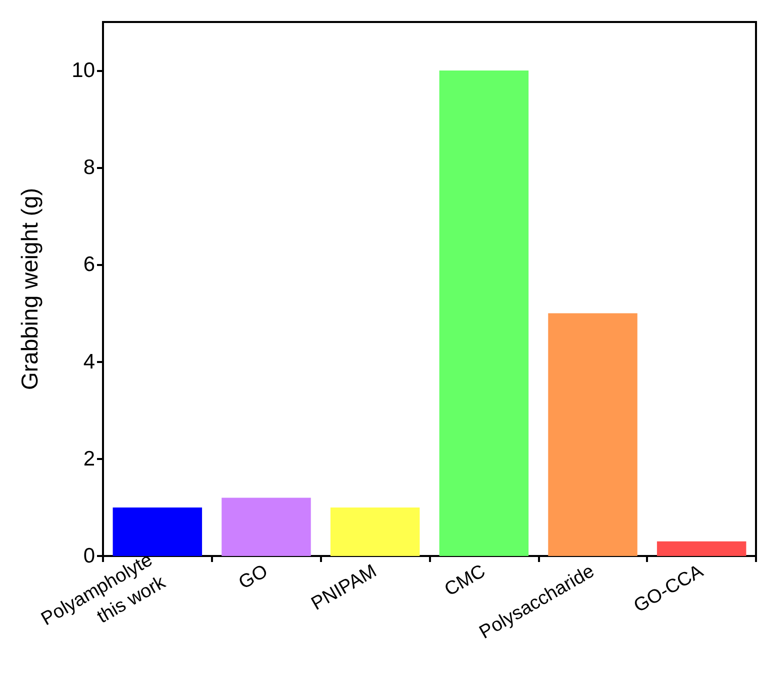 This screenshot has width=770, height=689. Describe the element at coordinates (89, 362) in the screenshot. I see `y-tick-label: 4` at that location.